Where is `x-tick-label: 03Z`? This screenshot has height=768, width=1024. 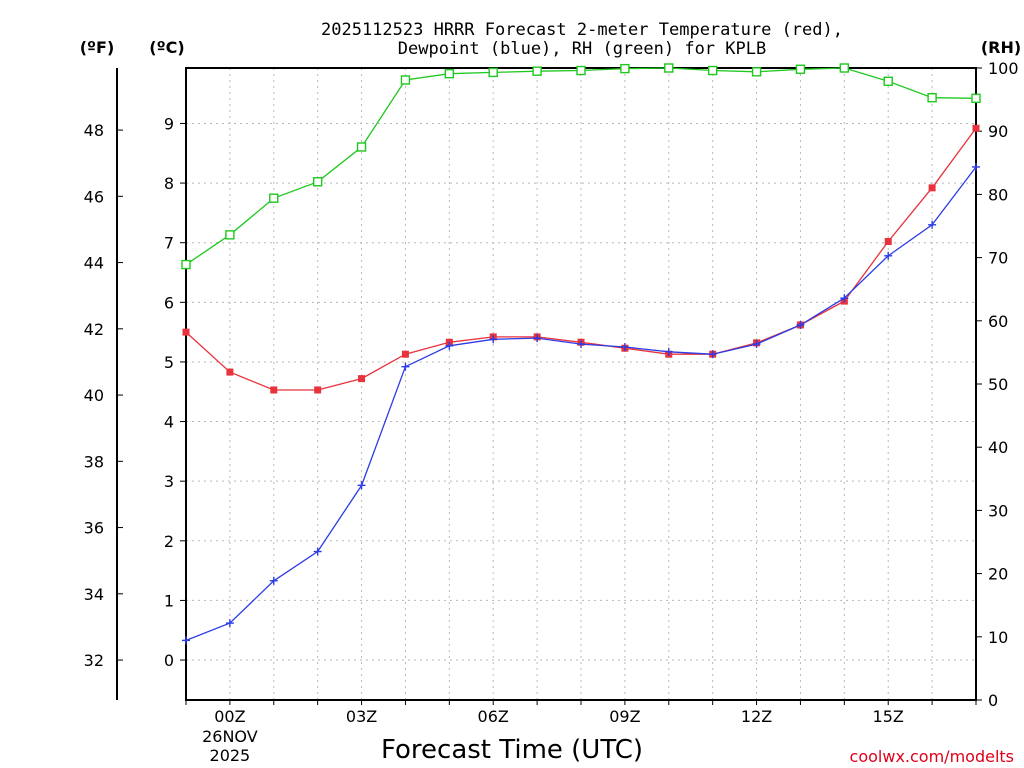
x-tick-label: 03Z is located at coordinates (361, 716).